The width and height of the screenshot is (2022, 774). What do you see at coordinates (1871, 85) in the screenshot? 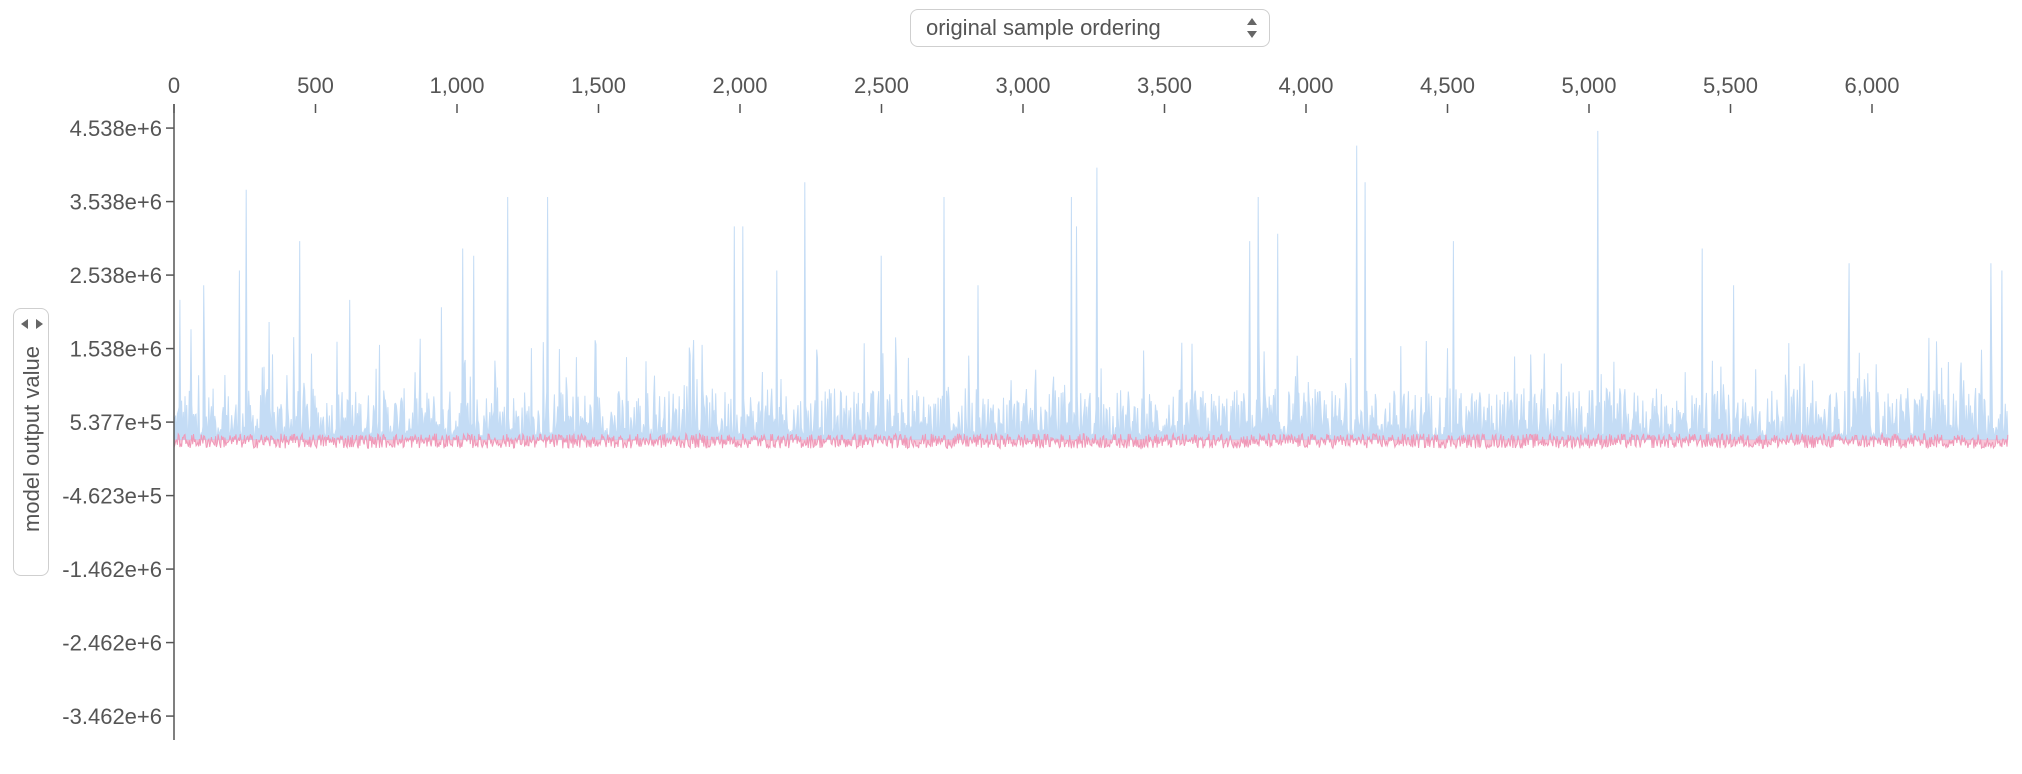
I see `x-tick-label: 6,000` at bounding box center [1871, 85].